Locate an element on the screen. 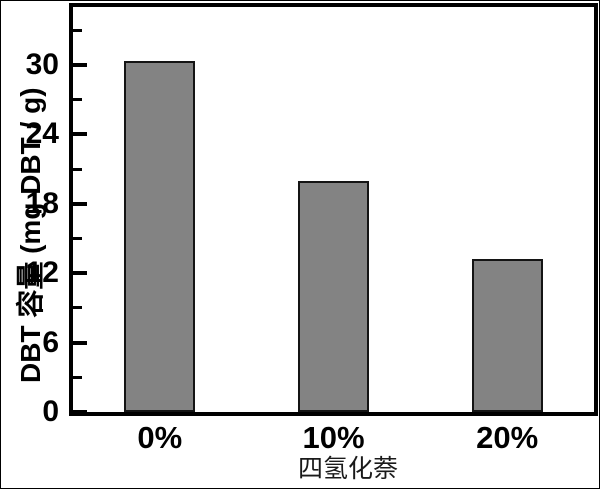 The image size is (600, 489). y-tick-label-12: 12 is located at coordinates (42, 273).